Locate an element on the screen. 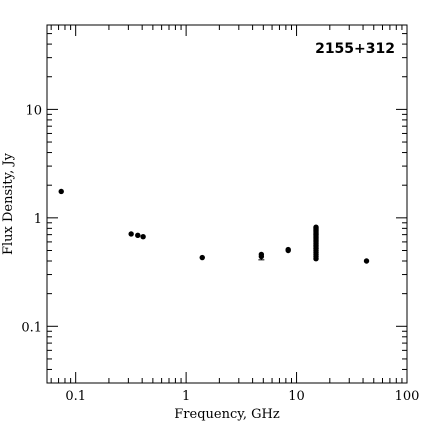 The width and height of the screenshot is (431, 431). x-tick-label: 0.1 is located at coordinates (75, 396).